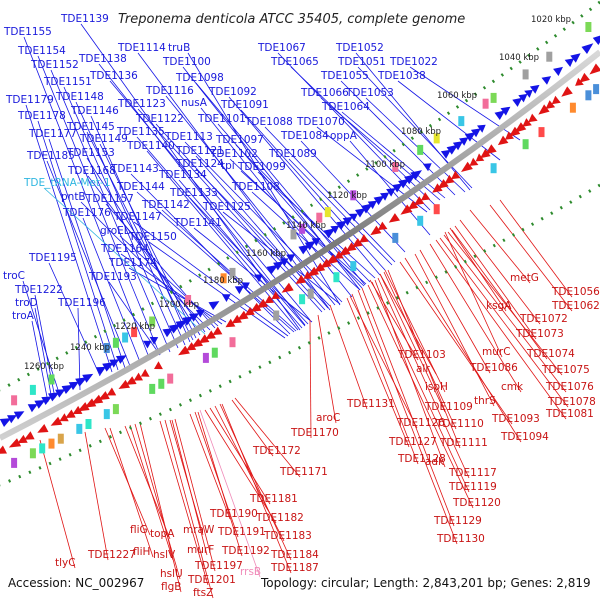 This screenshot has width=600, height=600. I want to click on gene-label: TDE1120, so click(476, 503).